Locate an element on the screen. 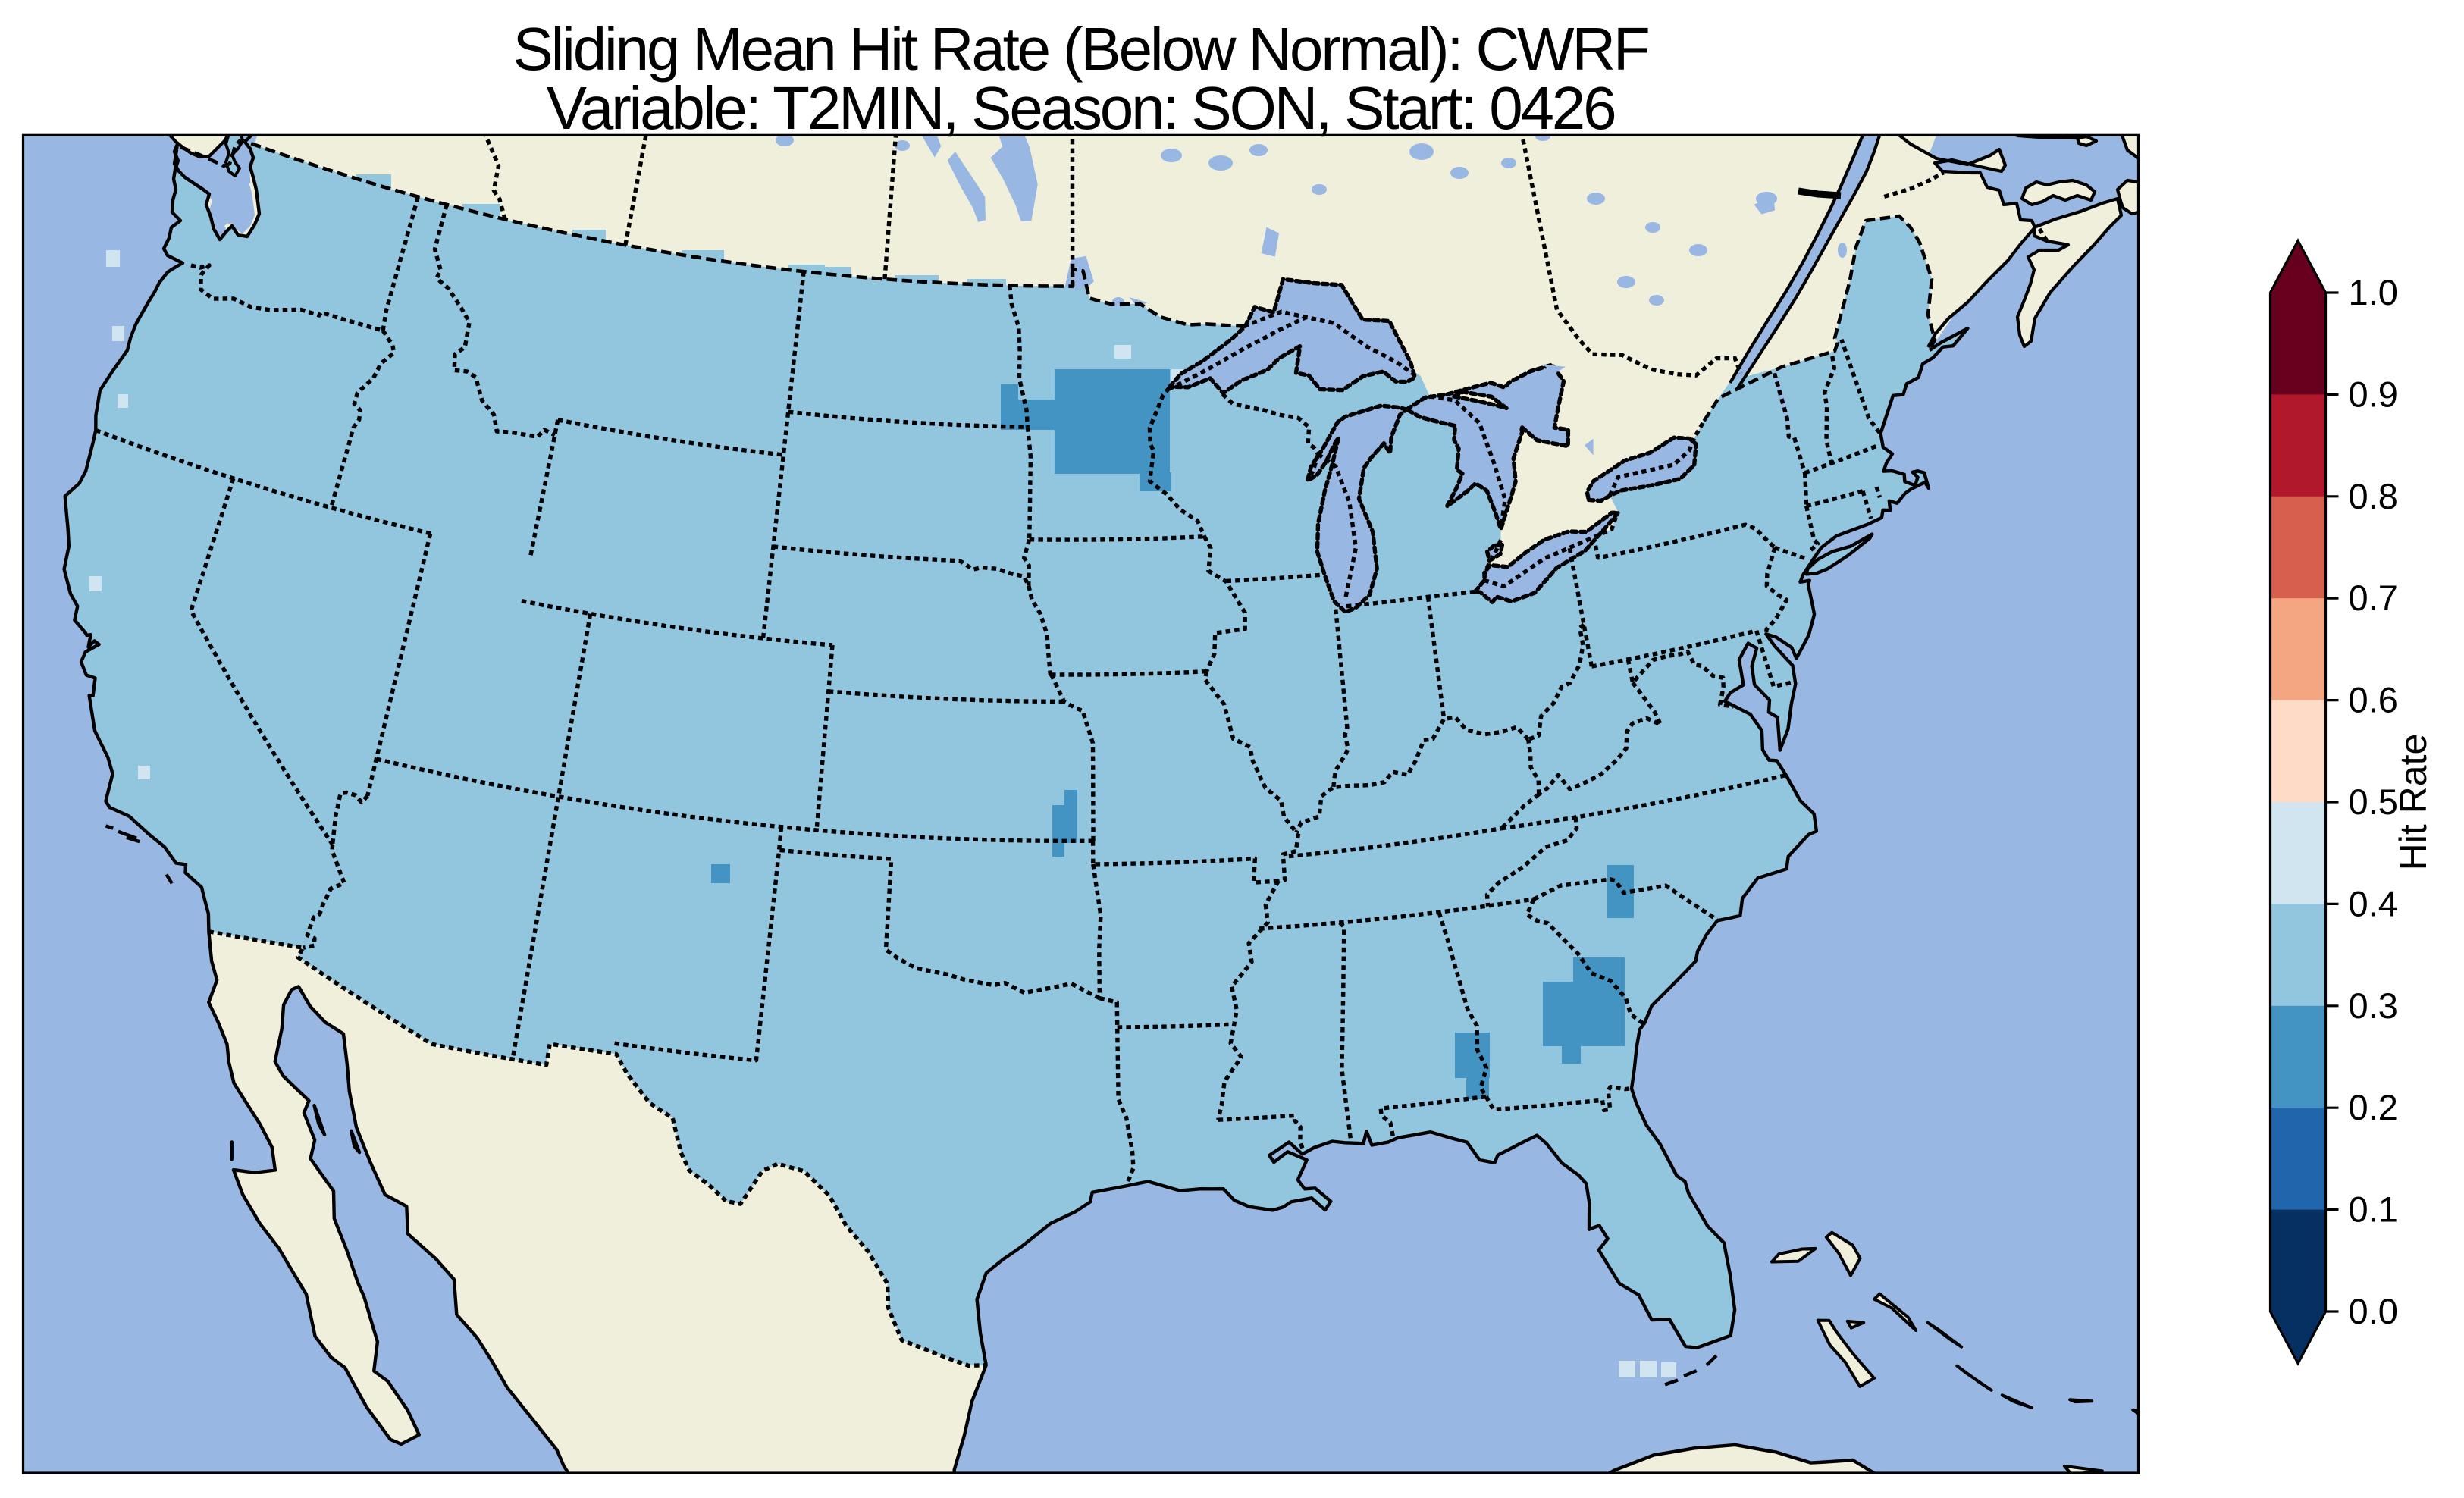 Image resolution: width=2464 pixels, height=1498 pixels. svg-text: 0.0 is located at coordinates (2374, 1311).